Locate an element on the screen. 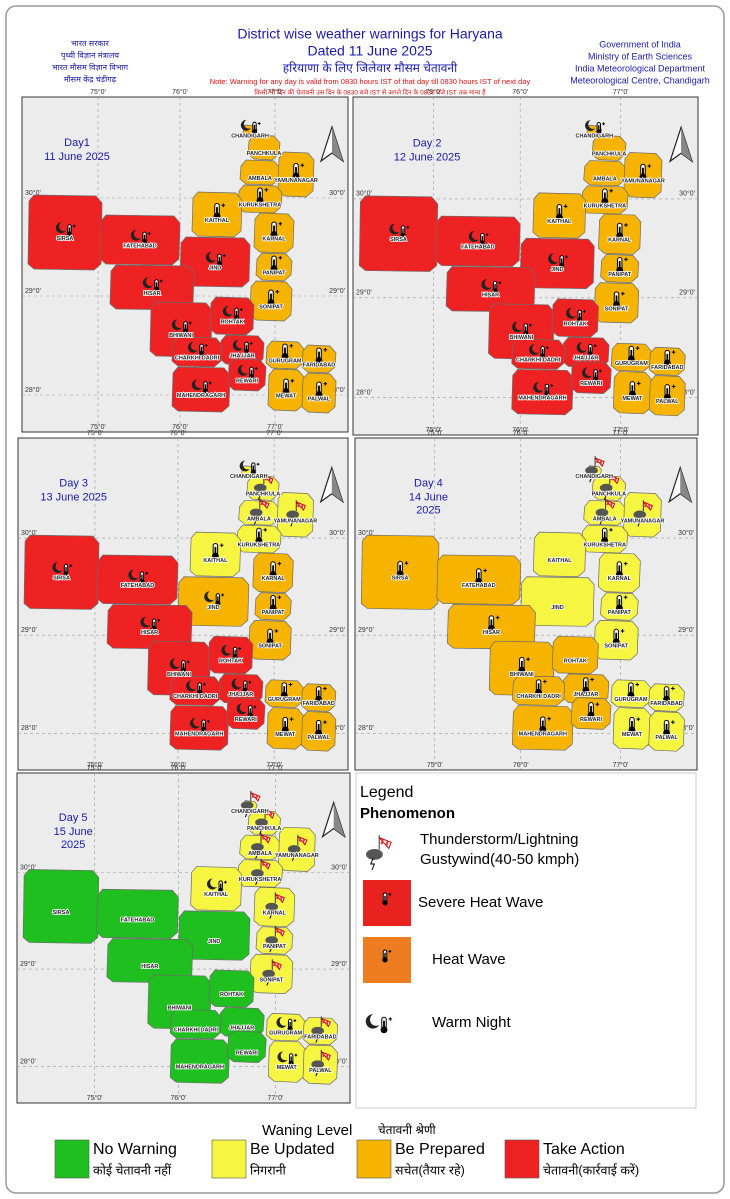 This screenshot has width=730, height=1199. header-left-line: पृथ्वी विज्ञान मंत्रालय is located at coordinates (90, 55).